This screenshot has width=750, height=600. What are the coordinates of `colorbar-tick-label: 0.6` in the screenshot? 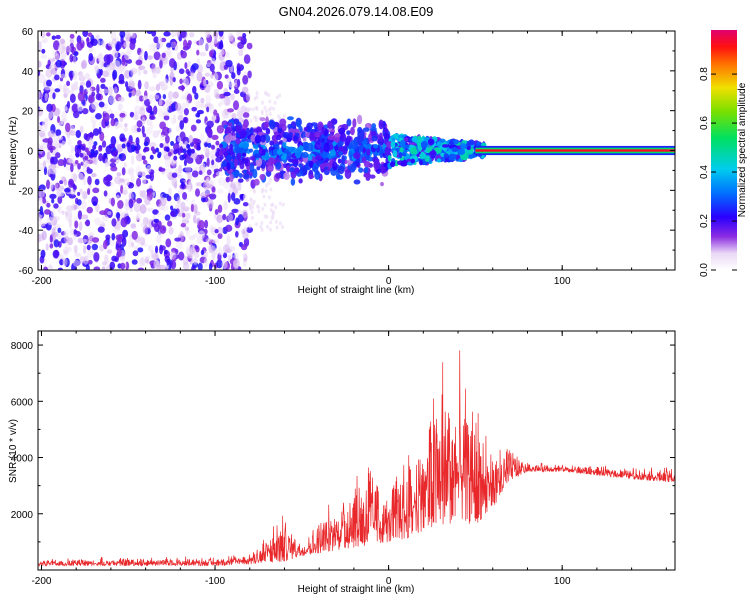 It's located at (704, 123).